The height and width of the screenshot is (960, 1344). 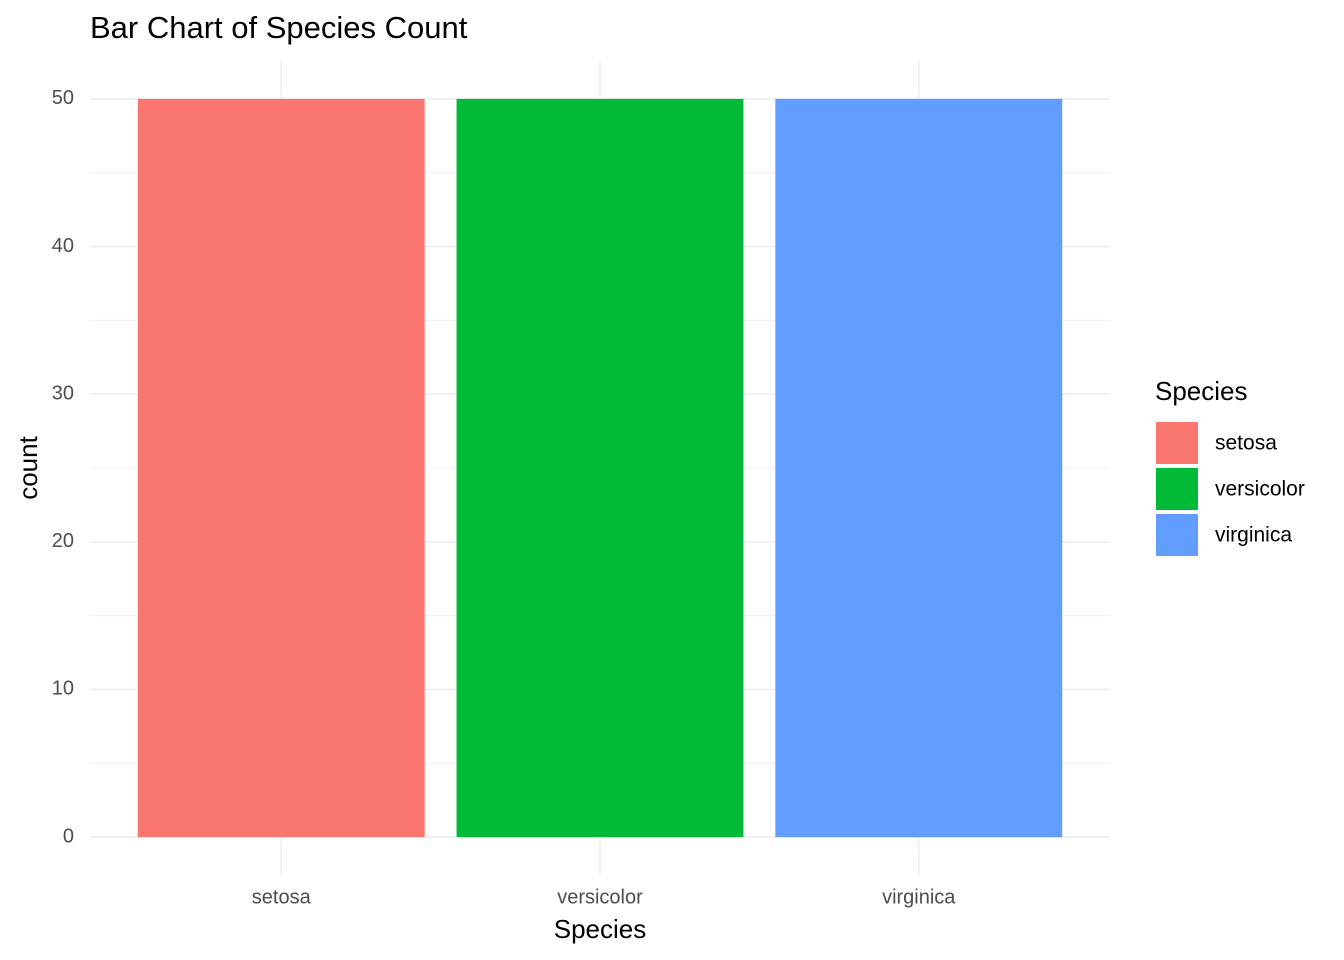 I want to click on legend-title: Species, so click(x=1201, y=391).